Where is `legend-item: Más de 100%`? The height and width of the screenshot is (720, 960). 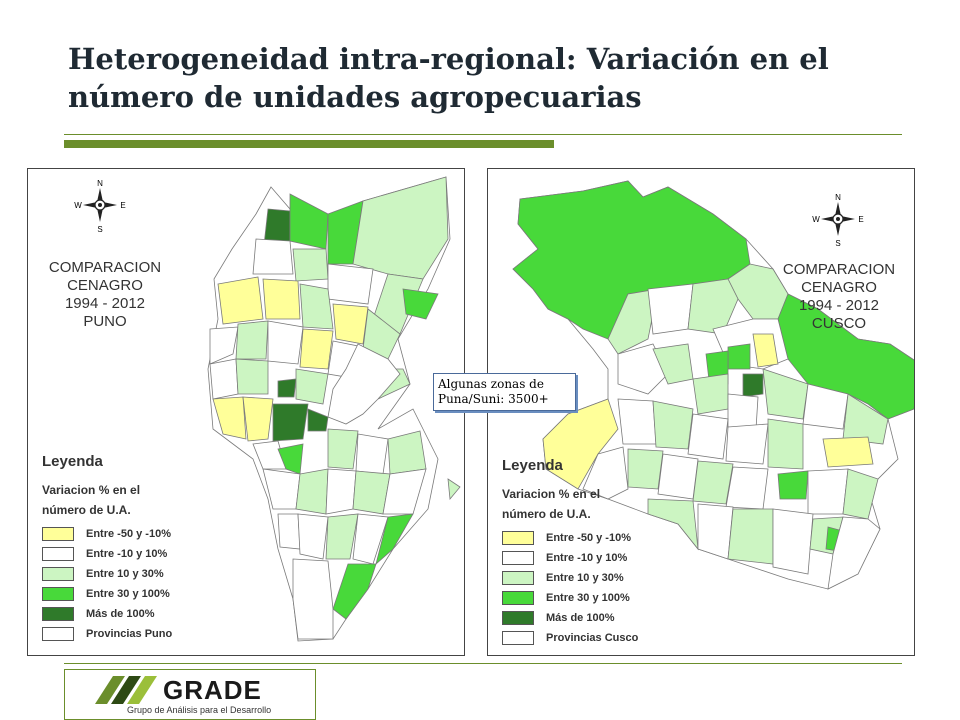
legend-item: Más de 100% is located at coordinates (570, 618).